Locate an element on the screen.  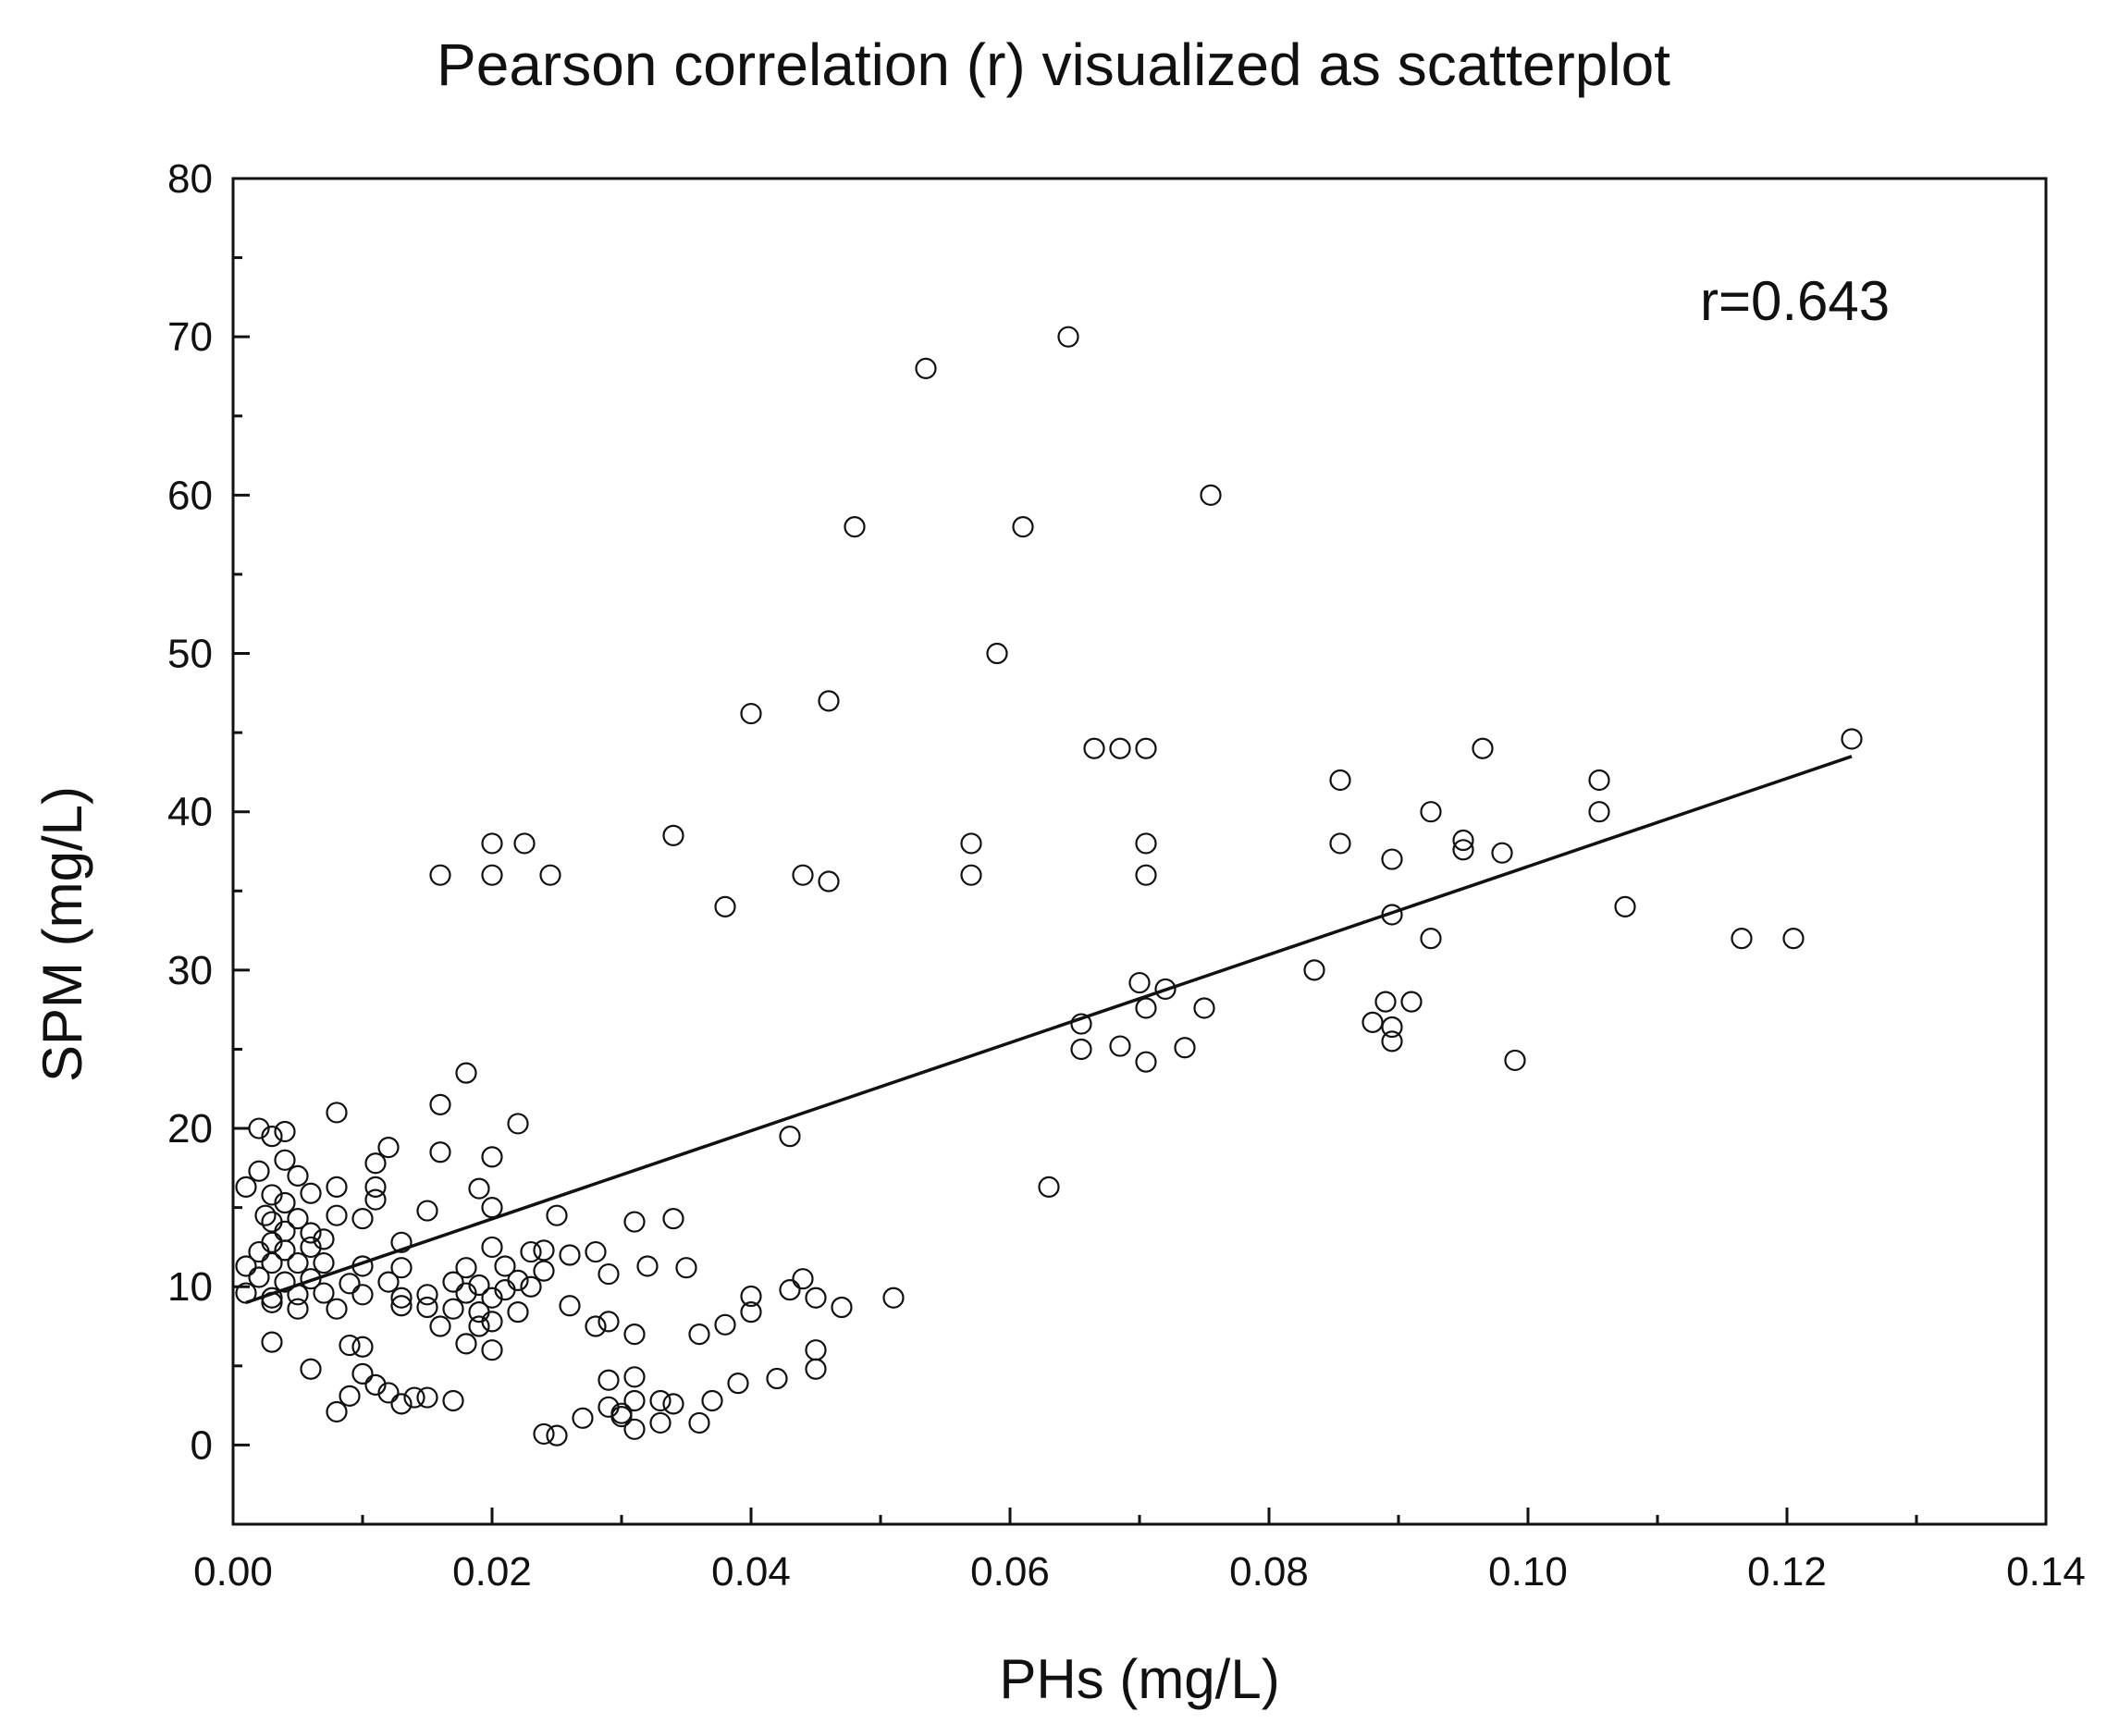
y-tick-label: 10 is located at coordinates (190, 1287).